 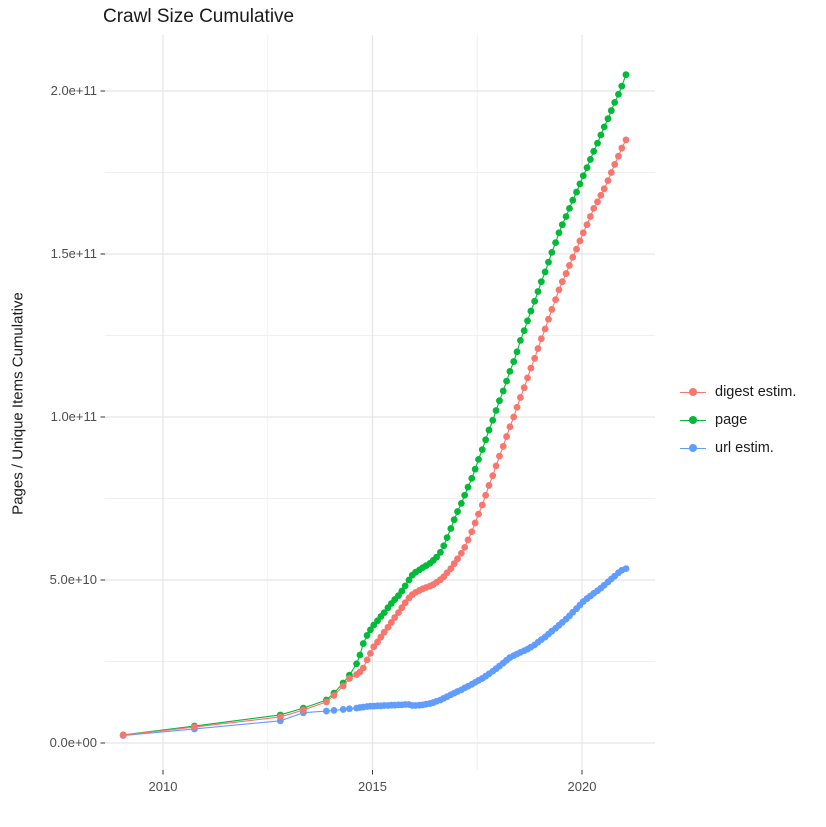 I want to click on y-tick-label: 5.0e+10, so click(x=73, y=579).